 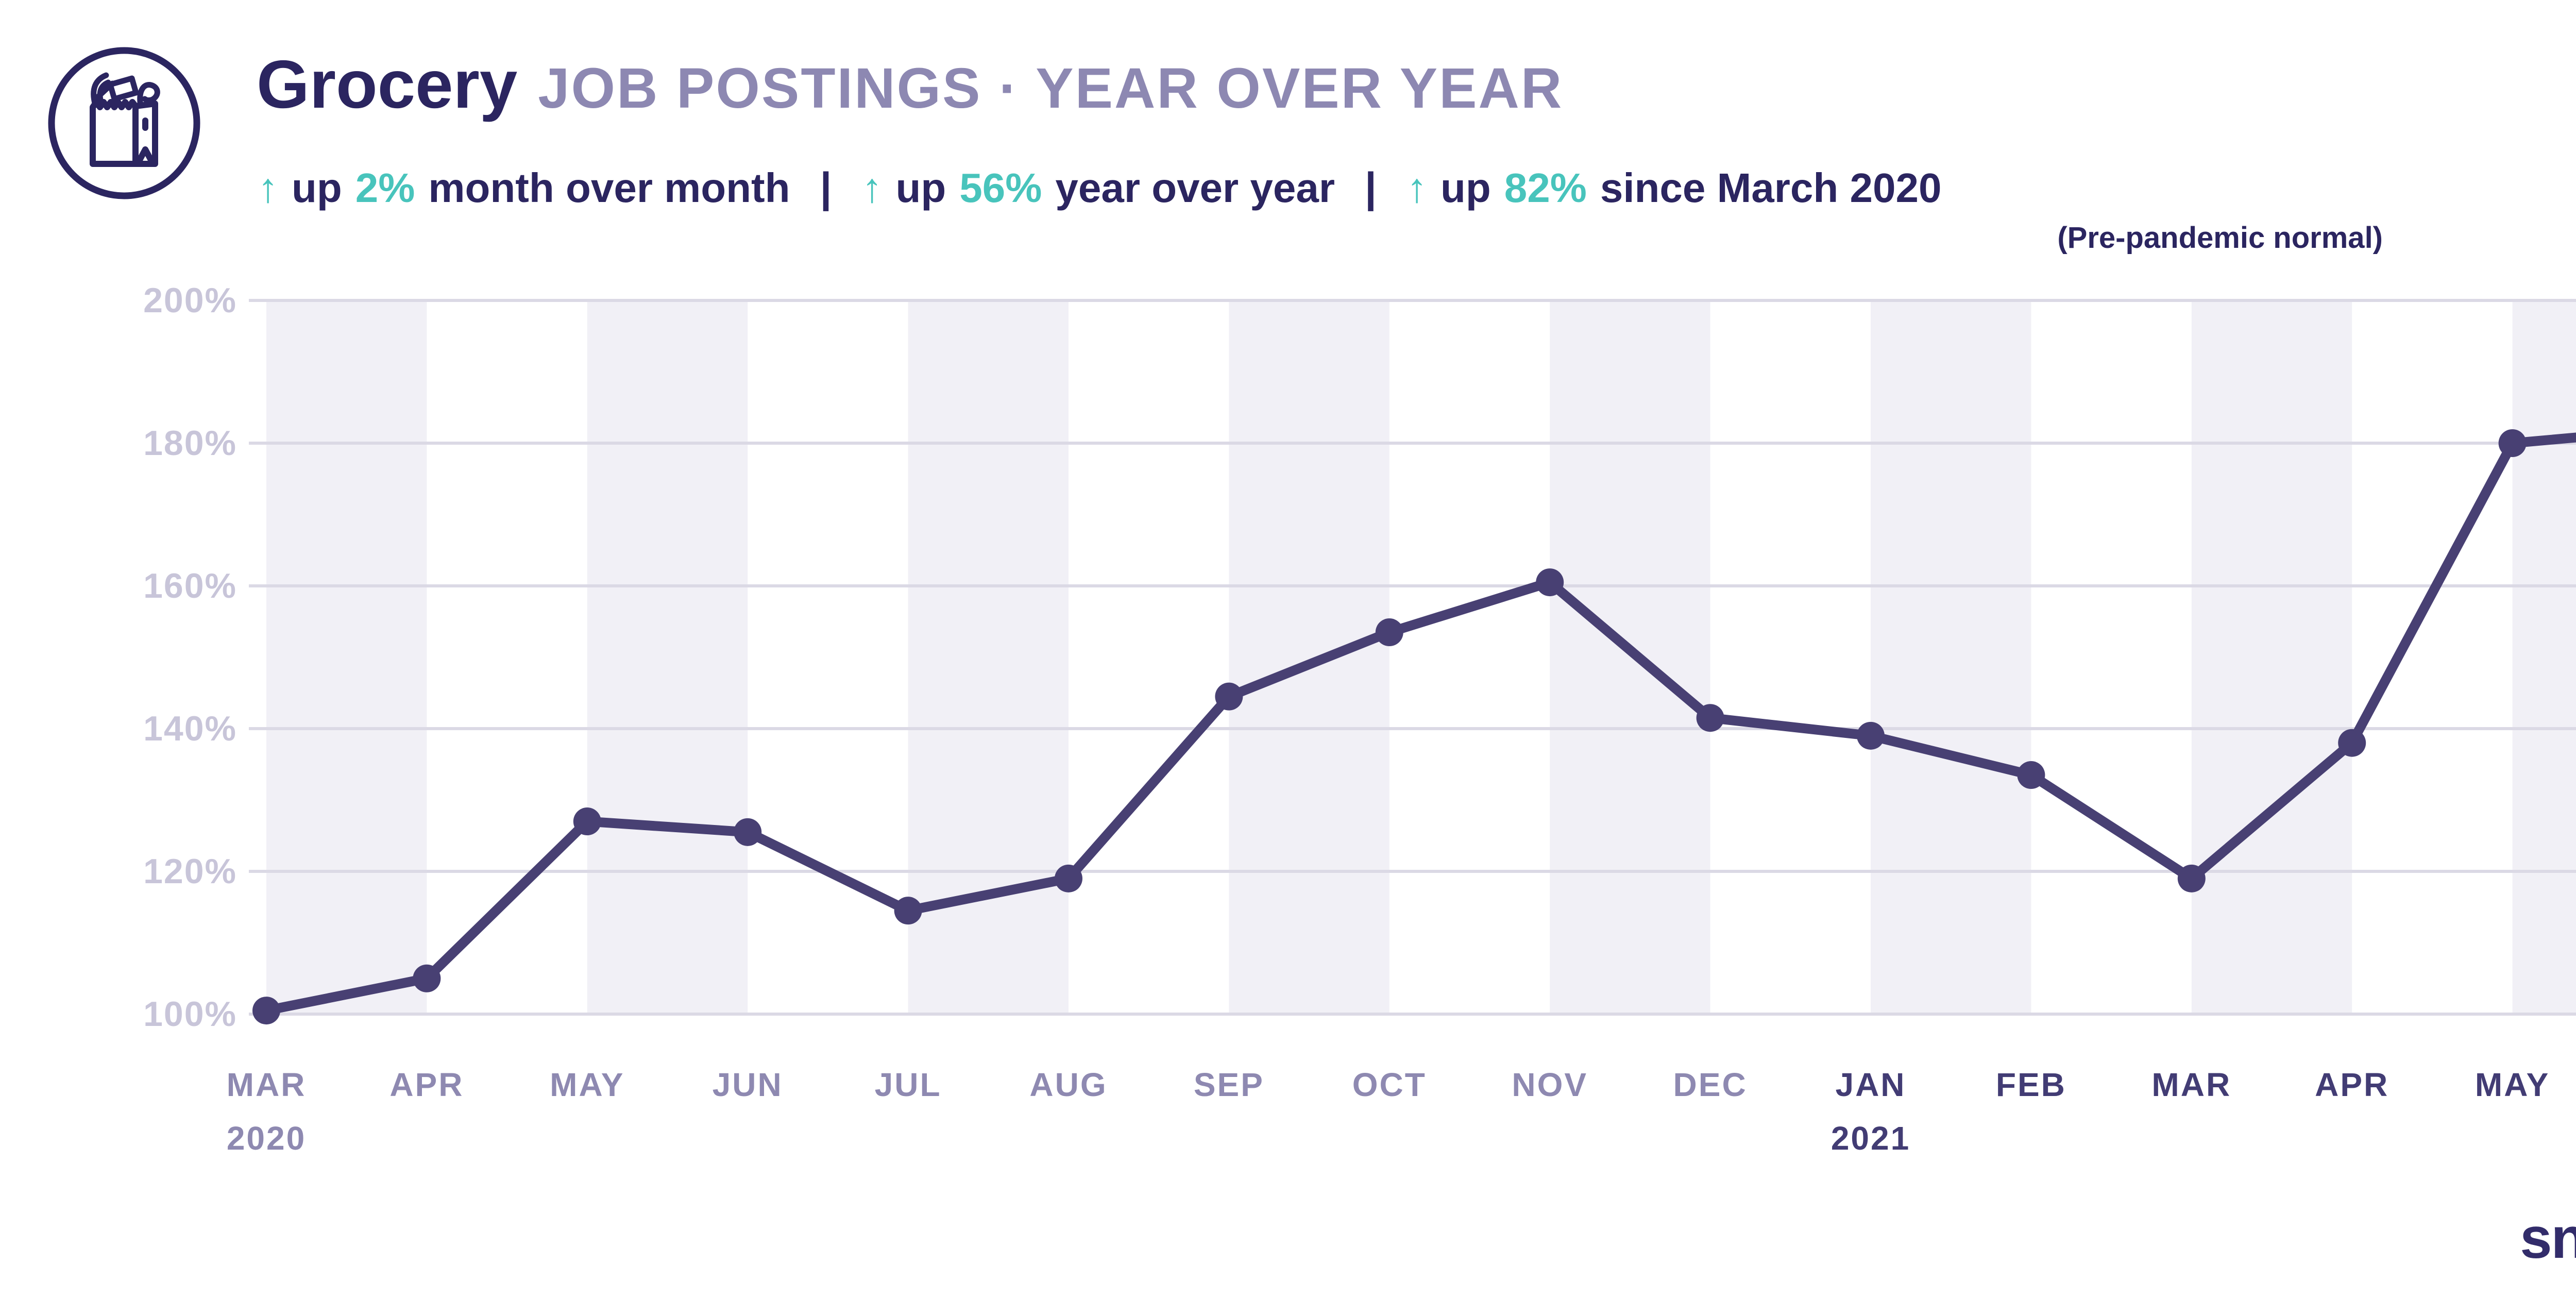 What do you see at coordinates (266, 1138) in the screenshot?
I see `x-axis-year-label: 2020` at bounding box center [266, 1138].